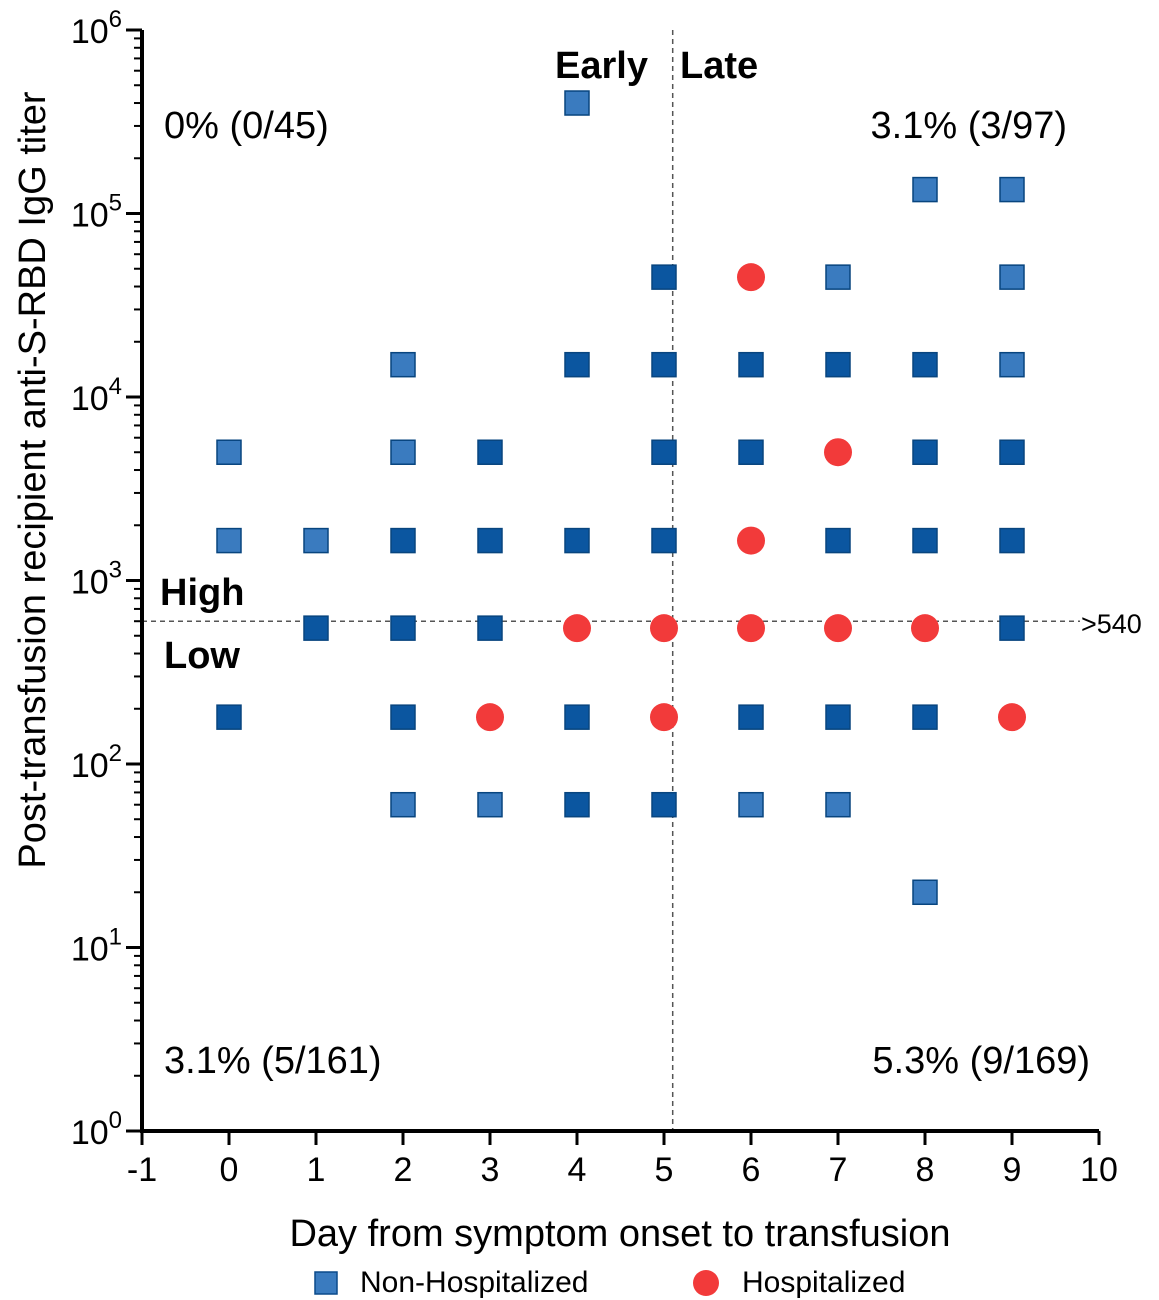 Image resolution: width=1159 pixels, height=1300 pixels. What do you see at coordinates (96, 1129) in the screenshot?
I see `y-tick-label: 10⁰` at bounding box center [96, 1129].